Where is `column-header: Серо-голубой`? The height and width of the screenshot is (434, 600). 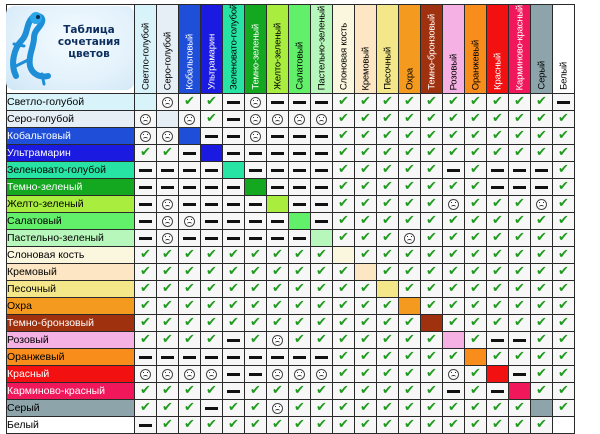 column-header: Серо-голубой is located at coordinates (167, 49).